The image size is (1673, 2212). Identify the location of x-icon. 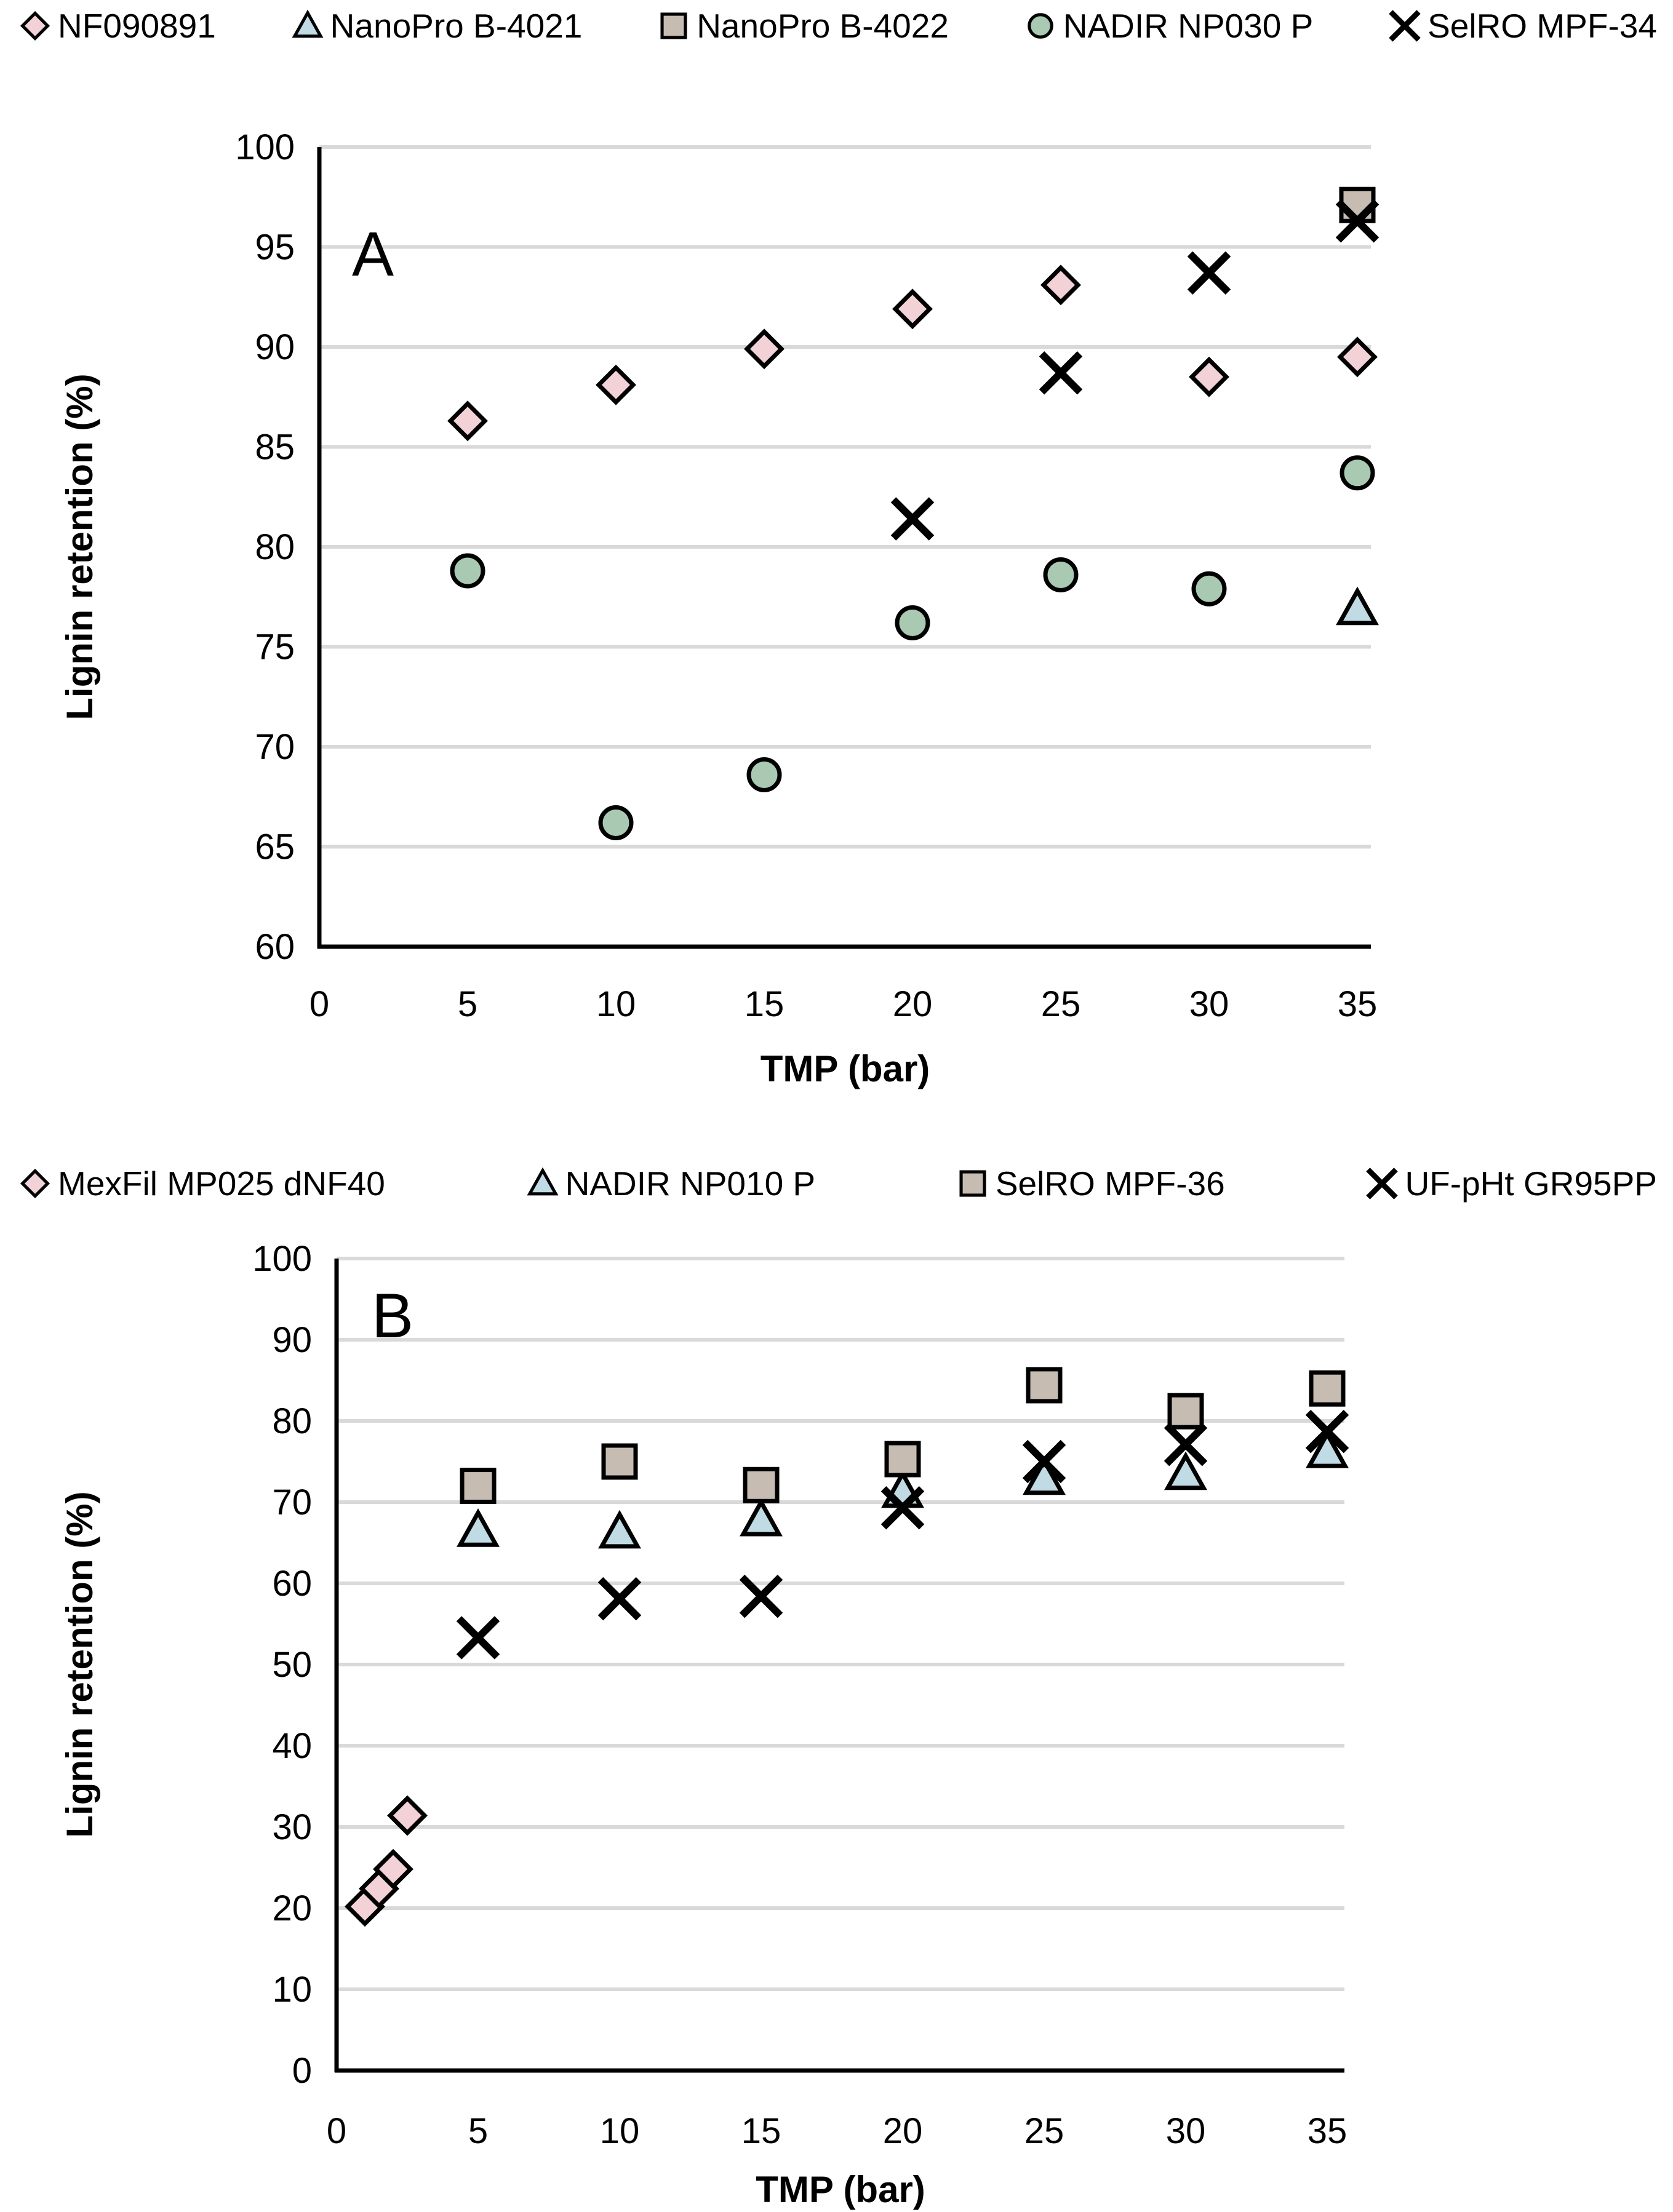
(1382, 1183).